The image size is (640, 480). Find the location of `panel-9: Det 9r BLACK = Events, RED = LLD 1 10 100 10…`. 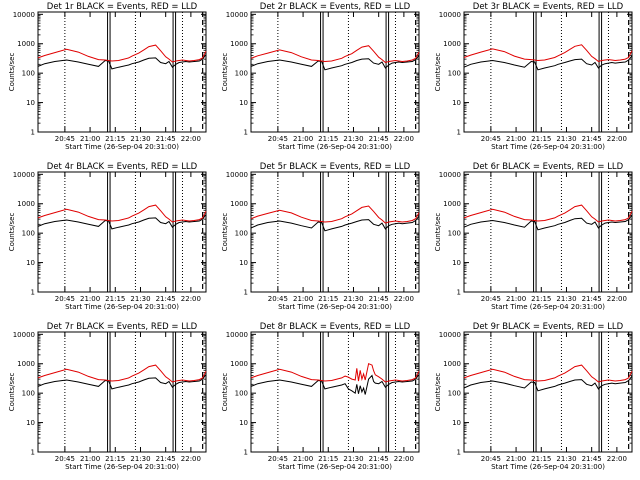

panel-9: Det 9r BLACK = Events, RED = LLD 1 10 100 10… is located at coordinates (533, 396).